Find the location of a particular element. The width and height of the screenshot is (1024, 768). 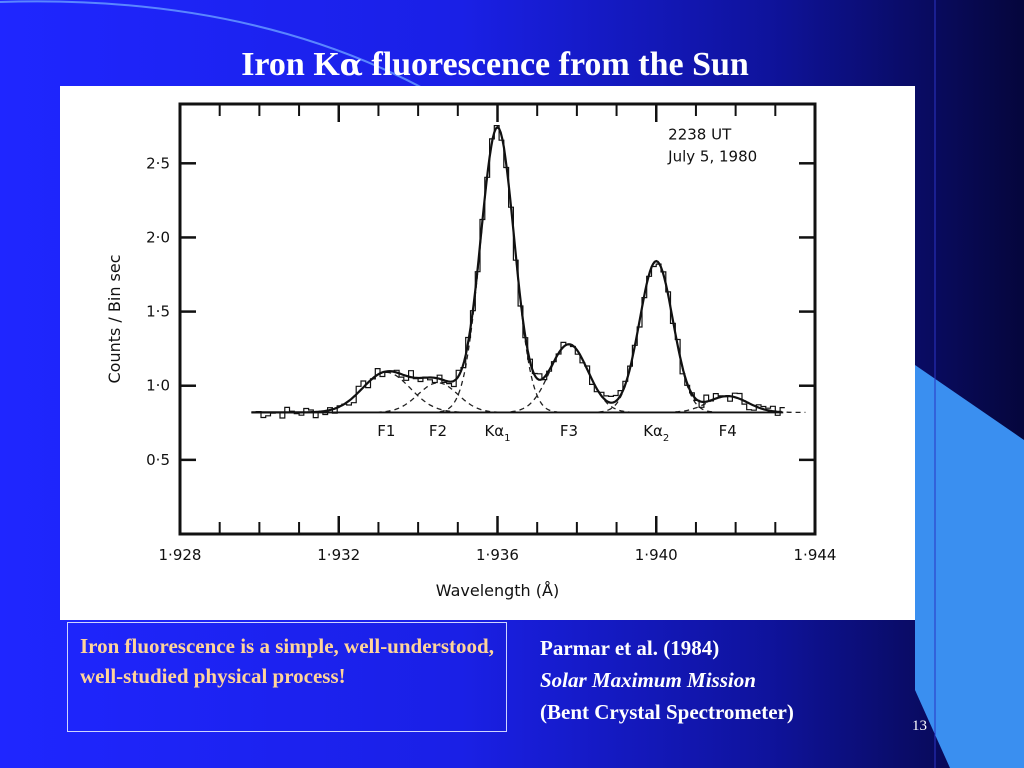

x-tick-label: 1·940 is located at coordinates (656, 555).